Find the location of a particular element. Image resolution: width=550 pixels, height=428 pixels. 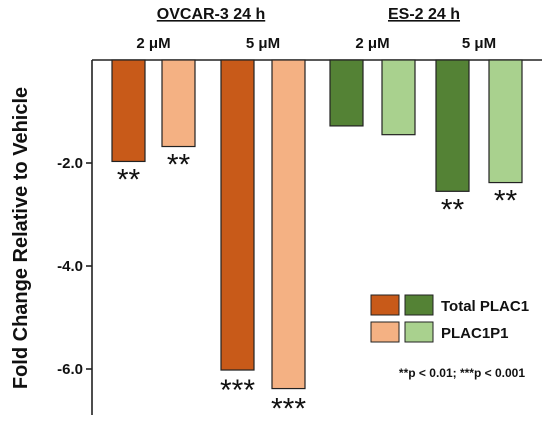

y-tick-label: -2.0 is located at coordinates (70, 163).